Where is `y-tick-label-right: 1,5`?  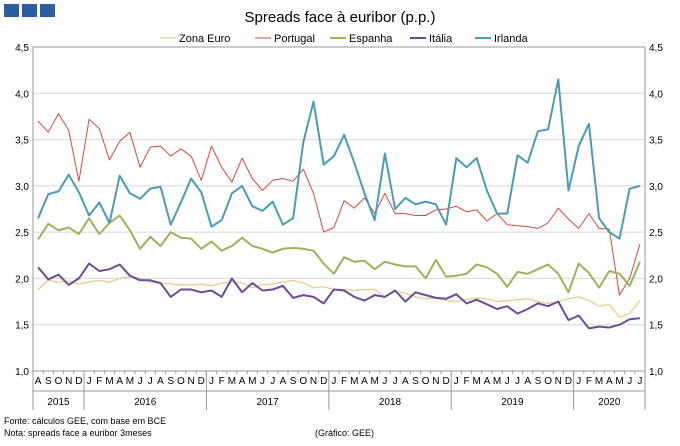
y-tick-label-right: 1,5 is located at coordinates (656, 326).